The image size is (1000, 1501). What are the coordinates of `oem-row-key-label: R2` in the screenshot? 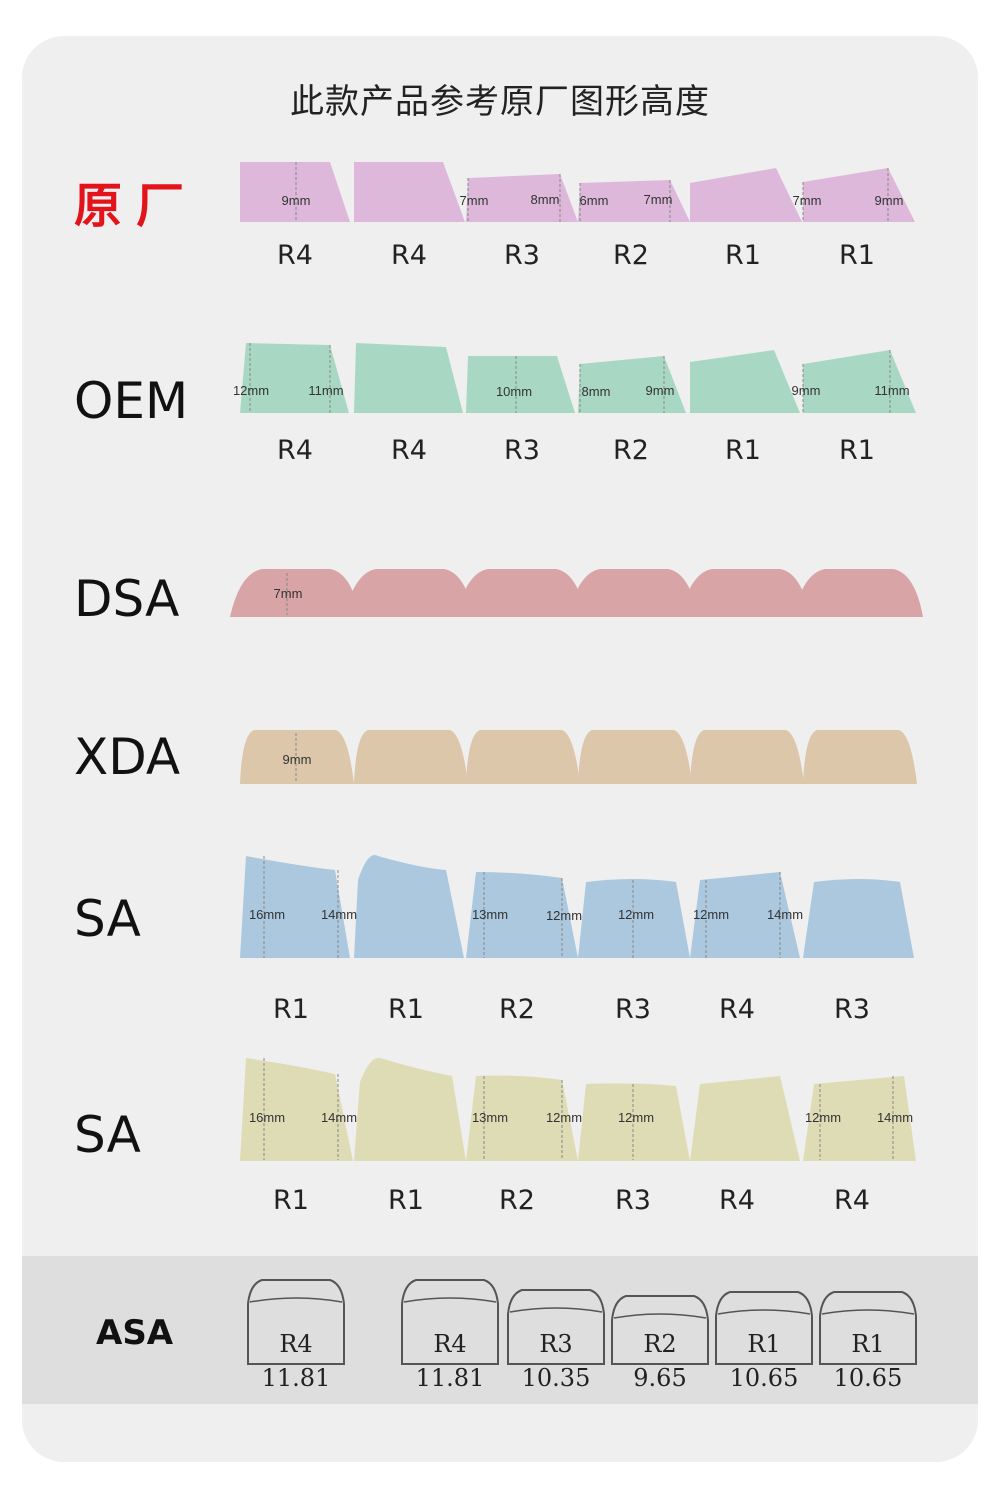 It's located at (631, 450).